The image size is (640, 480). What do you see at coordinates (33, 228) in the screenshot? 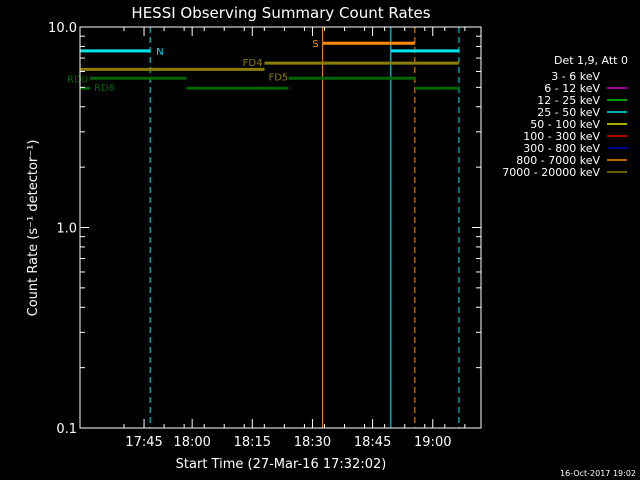
I see `y-axis-label: Count Rate (s⁻¹ detector⁻¹)` at bounding box center [33, 228].